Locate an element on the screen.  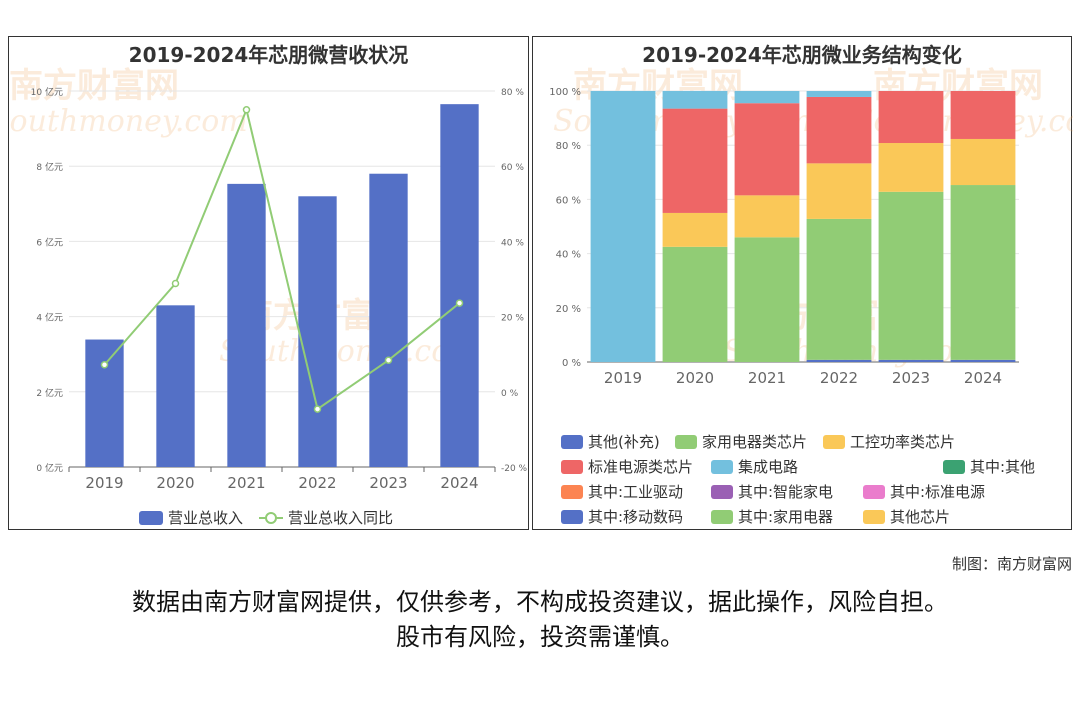
y-left-tick-label: 8 亿元 is located at coordinates (49, 167).